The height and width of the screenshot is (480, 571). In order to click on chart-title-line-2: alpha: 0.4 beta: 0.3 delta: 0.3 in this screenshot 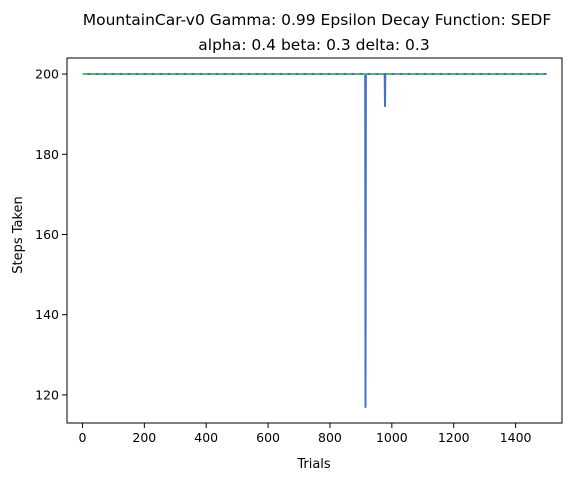, I will do `click(313, 45)`.